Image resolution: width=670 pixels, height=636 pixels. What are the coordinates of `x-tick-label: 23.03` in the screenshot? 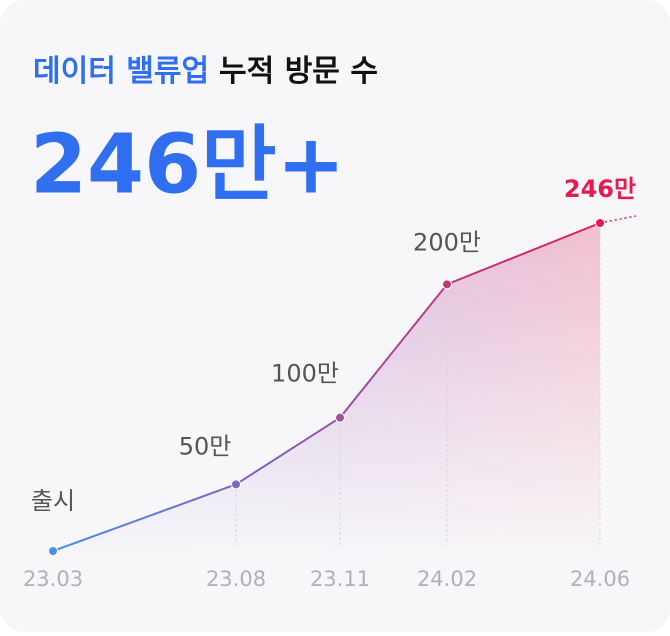 It's located at (53, 579).